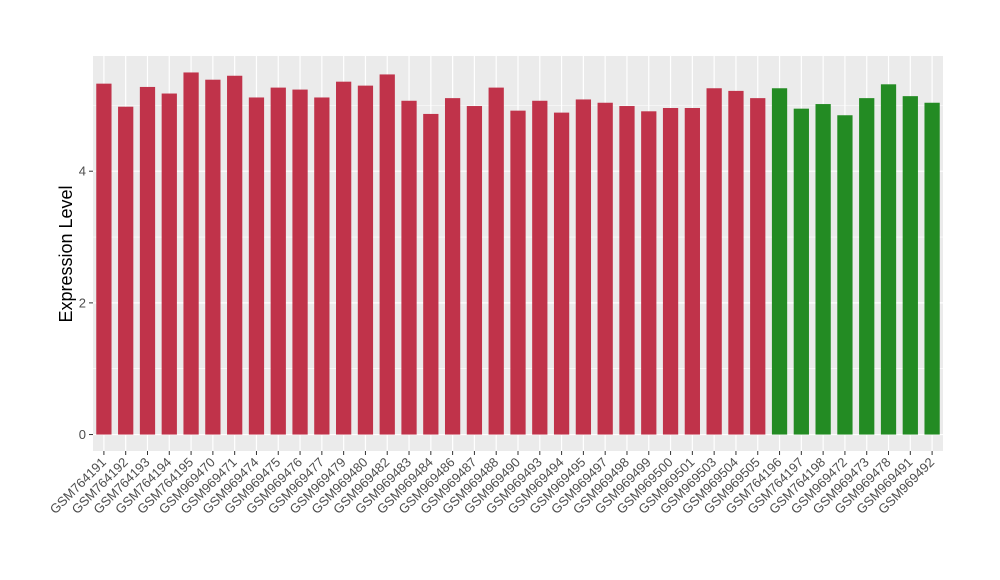 The image size is (1000, 580). What do you see at coordinates (191, 253) in the screenshot?
I see `bar-GSM764195` at bounding box center [191, 253].